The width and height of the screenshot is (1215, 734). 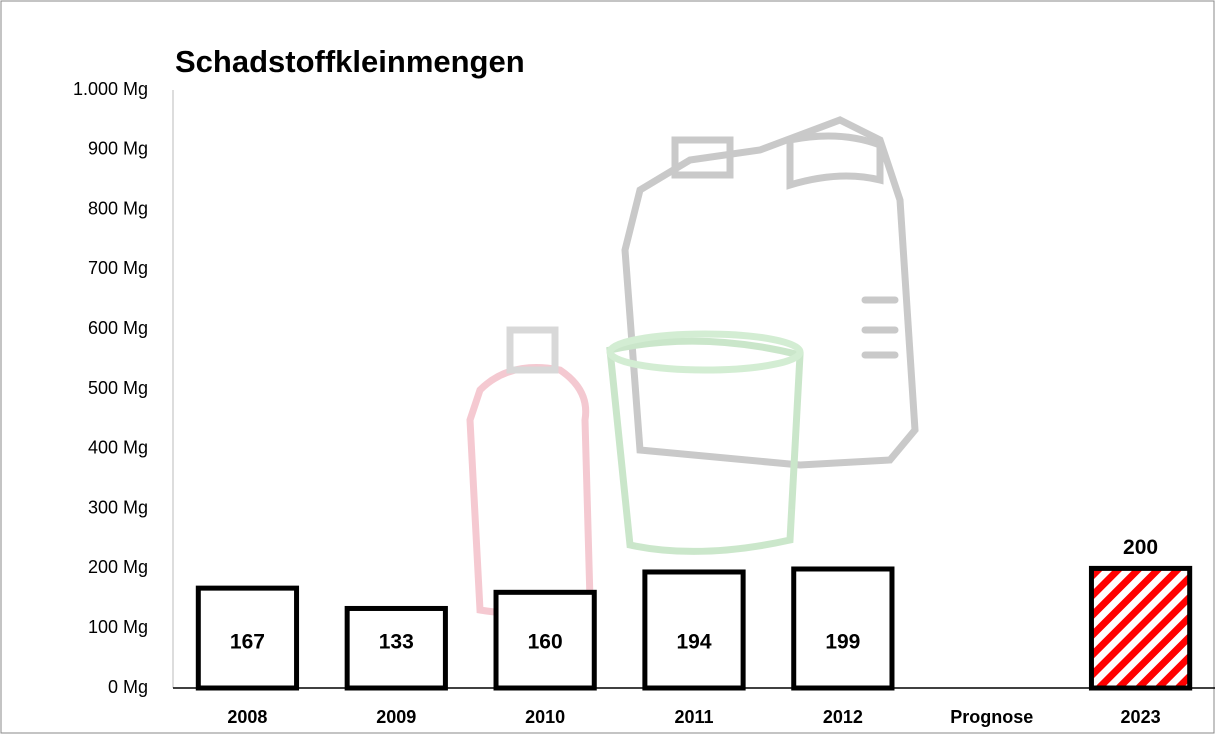 What do you see at coordinates (991, 717) in the screenshot?
I see `x-tick-label: Prognose` at bounding box center [991, 717].